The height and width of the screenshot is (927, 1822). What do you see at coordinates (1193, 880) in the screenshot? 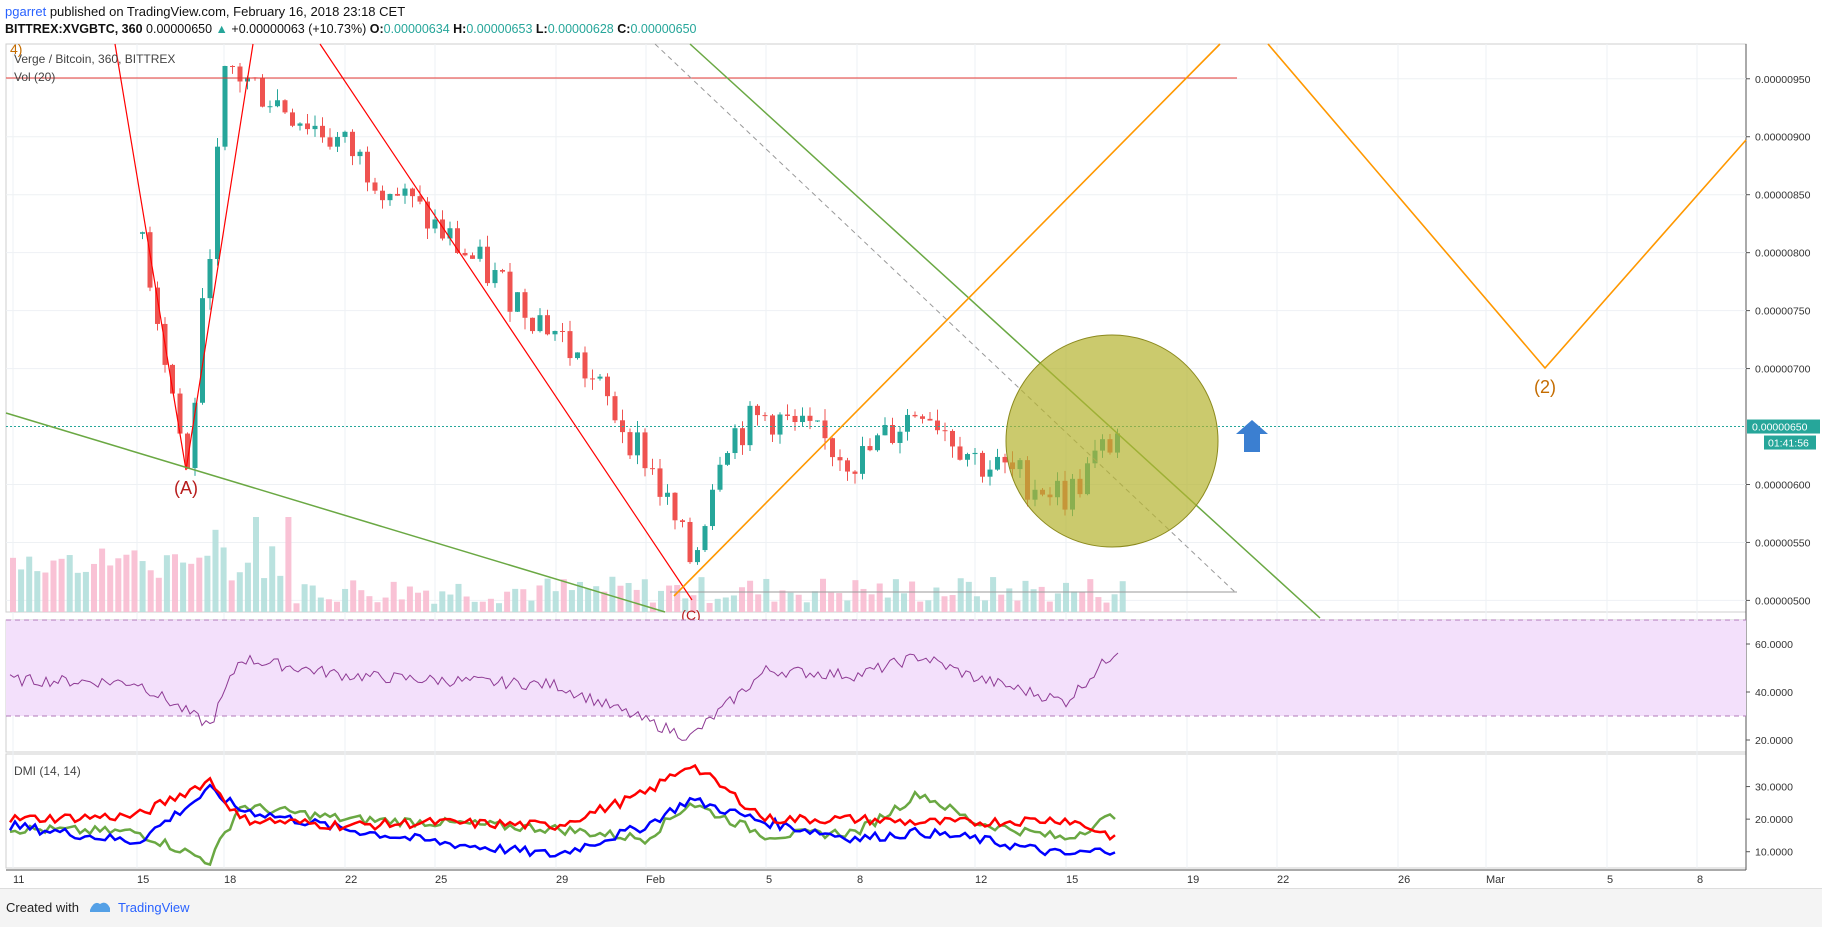
I see `time-axis-label: 19` at bounding box center [1193, 880].